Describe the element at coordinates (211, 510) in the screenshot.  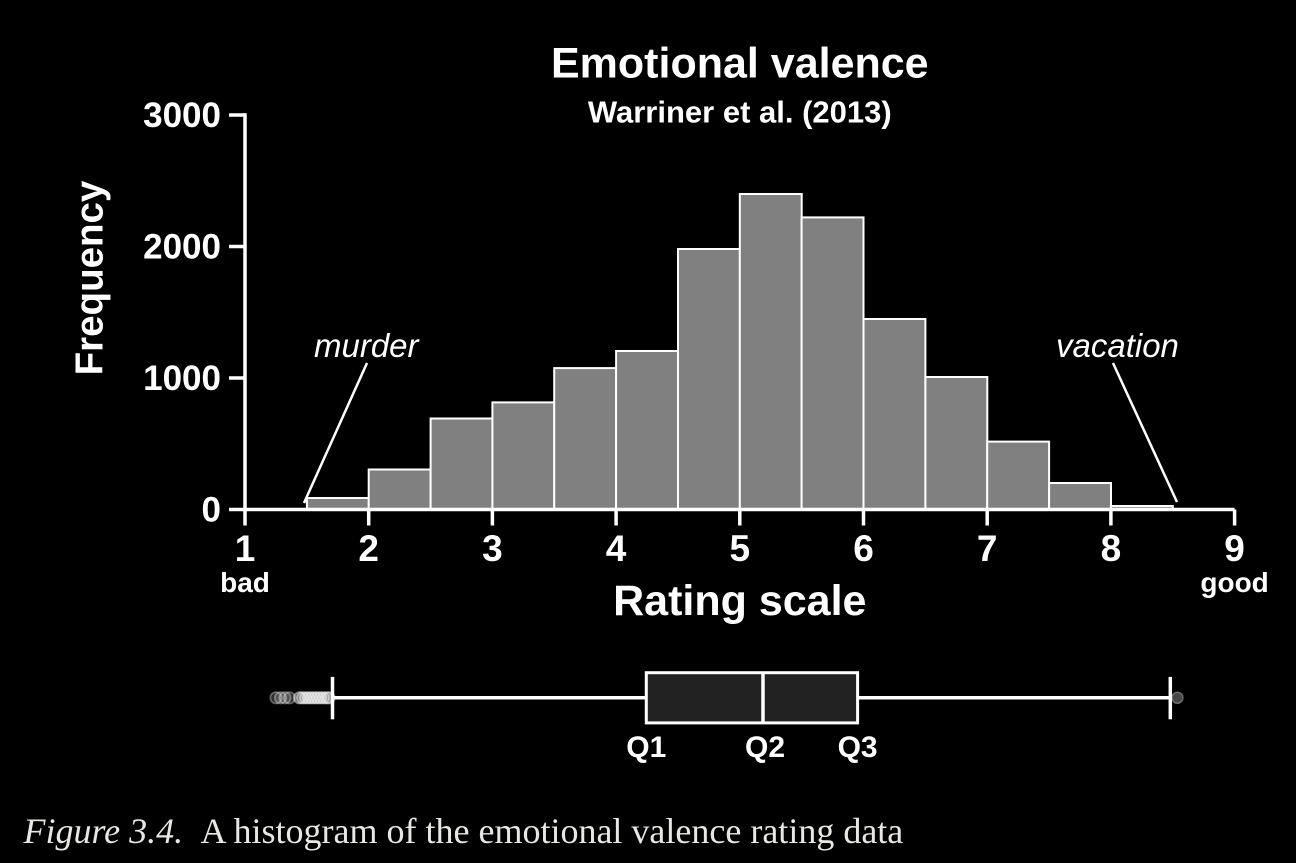
I see `svg-text: 0` at that location.